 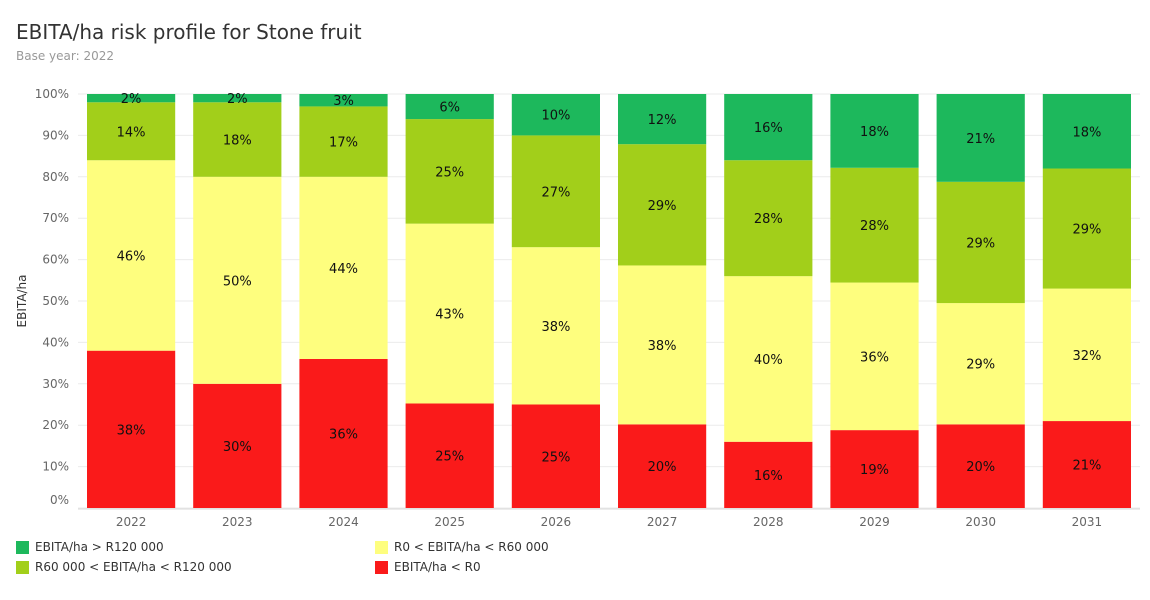 I want to click on chart-title: EBITA/ha risk profile for Stone fruit, so click(x=189, y=32).